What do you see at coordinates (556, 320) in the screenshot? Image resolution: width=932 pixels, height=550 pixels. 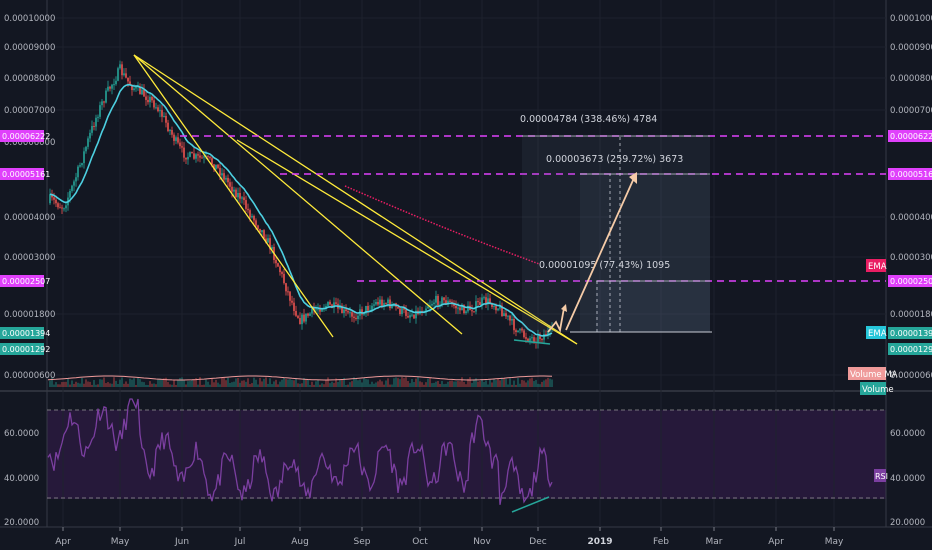 I see `projection-small` at bounding box center [556, 320].